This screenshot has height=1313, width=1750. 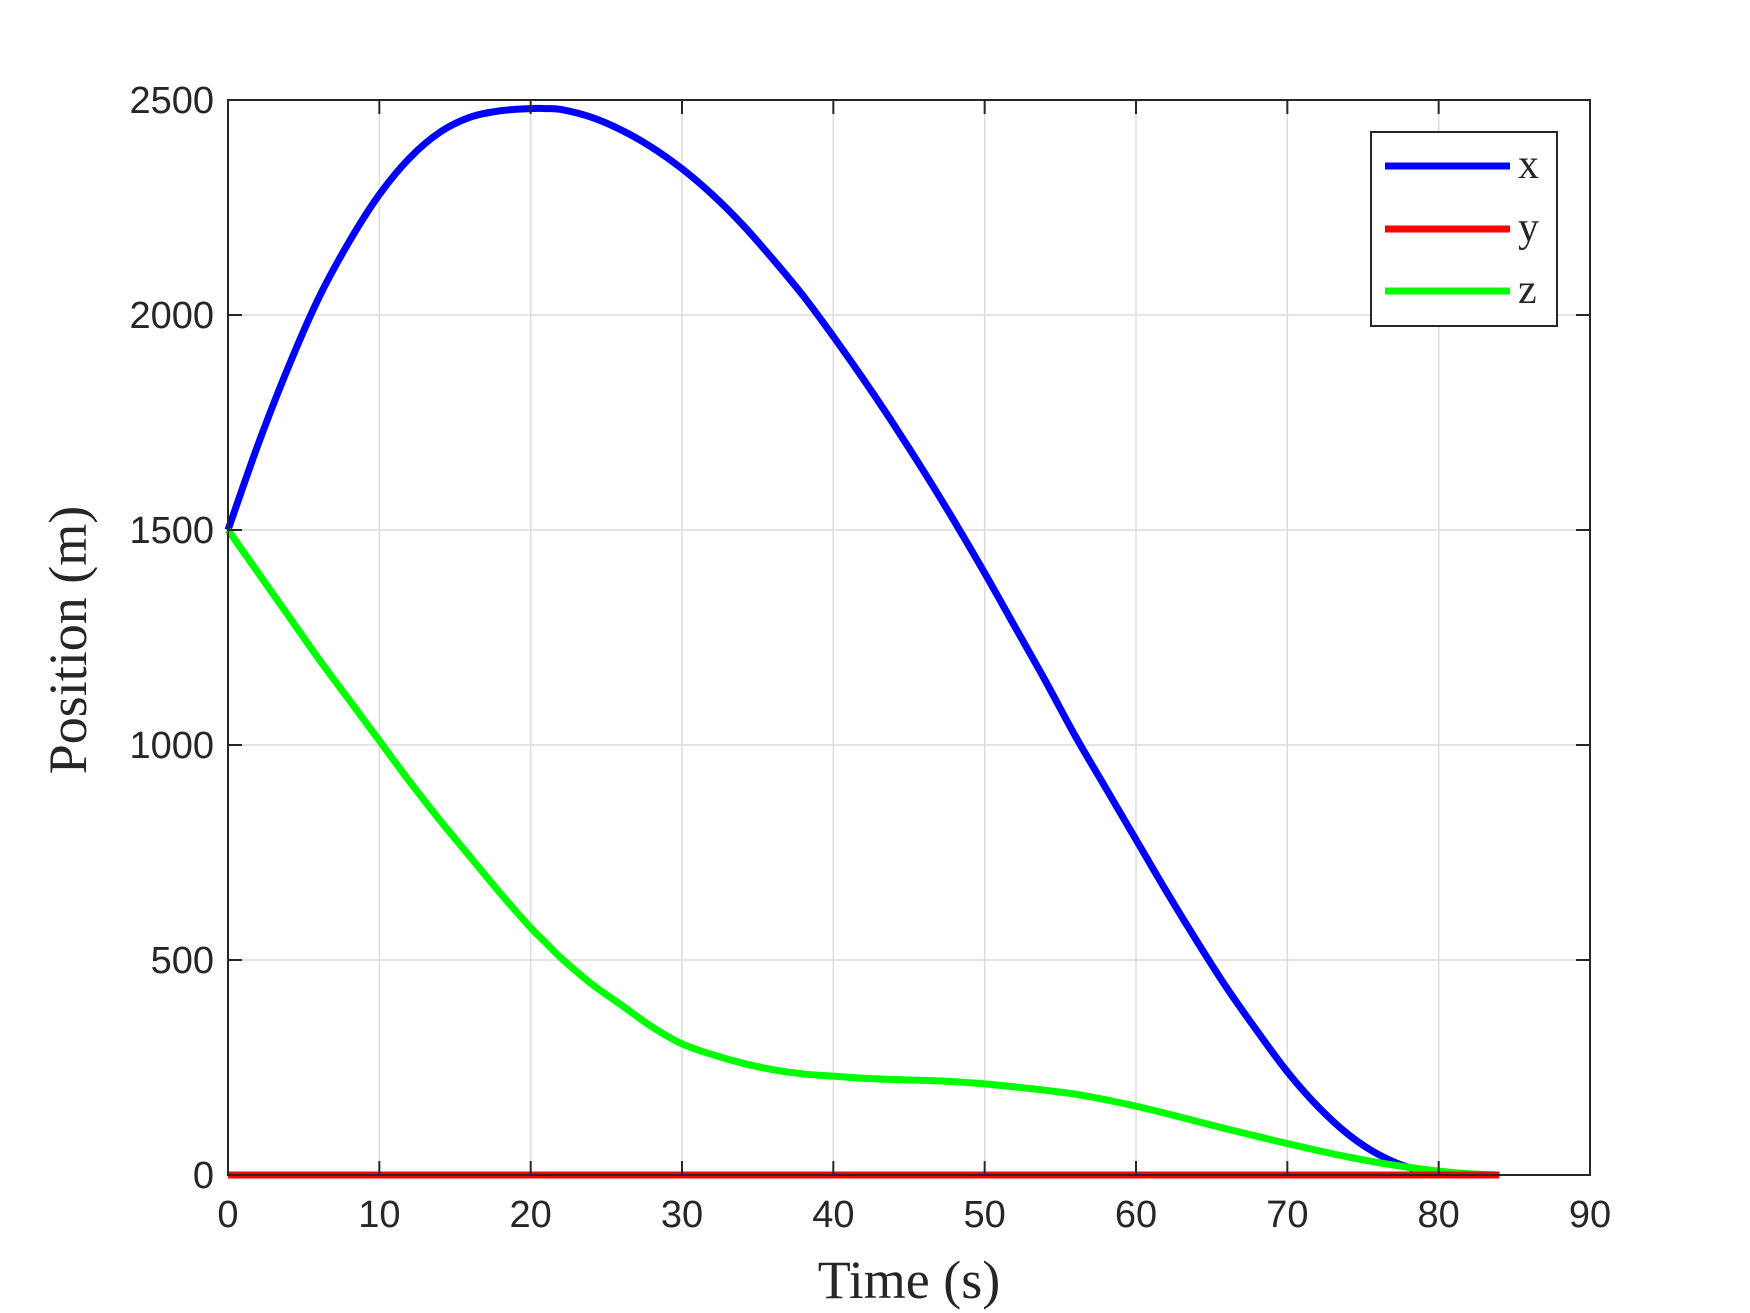 I want to click on x-tick-label: 50, so click(x=985, y=1215).